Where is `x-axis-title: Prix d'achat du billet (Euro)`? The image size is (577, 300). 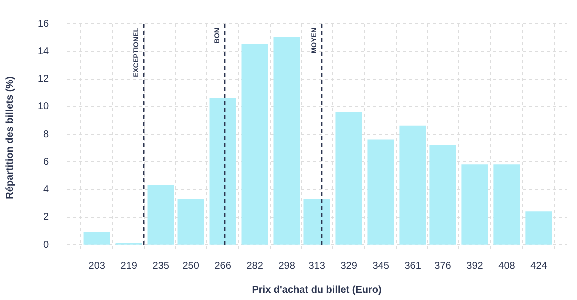 x-axis-title: Prix d'achat du billet (Euro) is located at coordinates (317, 290).